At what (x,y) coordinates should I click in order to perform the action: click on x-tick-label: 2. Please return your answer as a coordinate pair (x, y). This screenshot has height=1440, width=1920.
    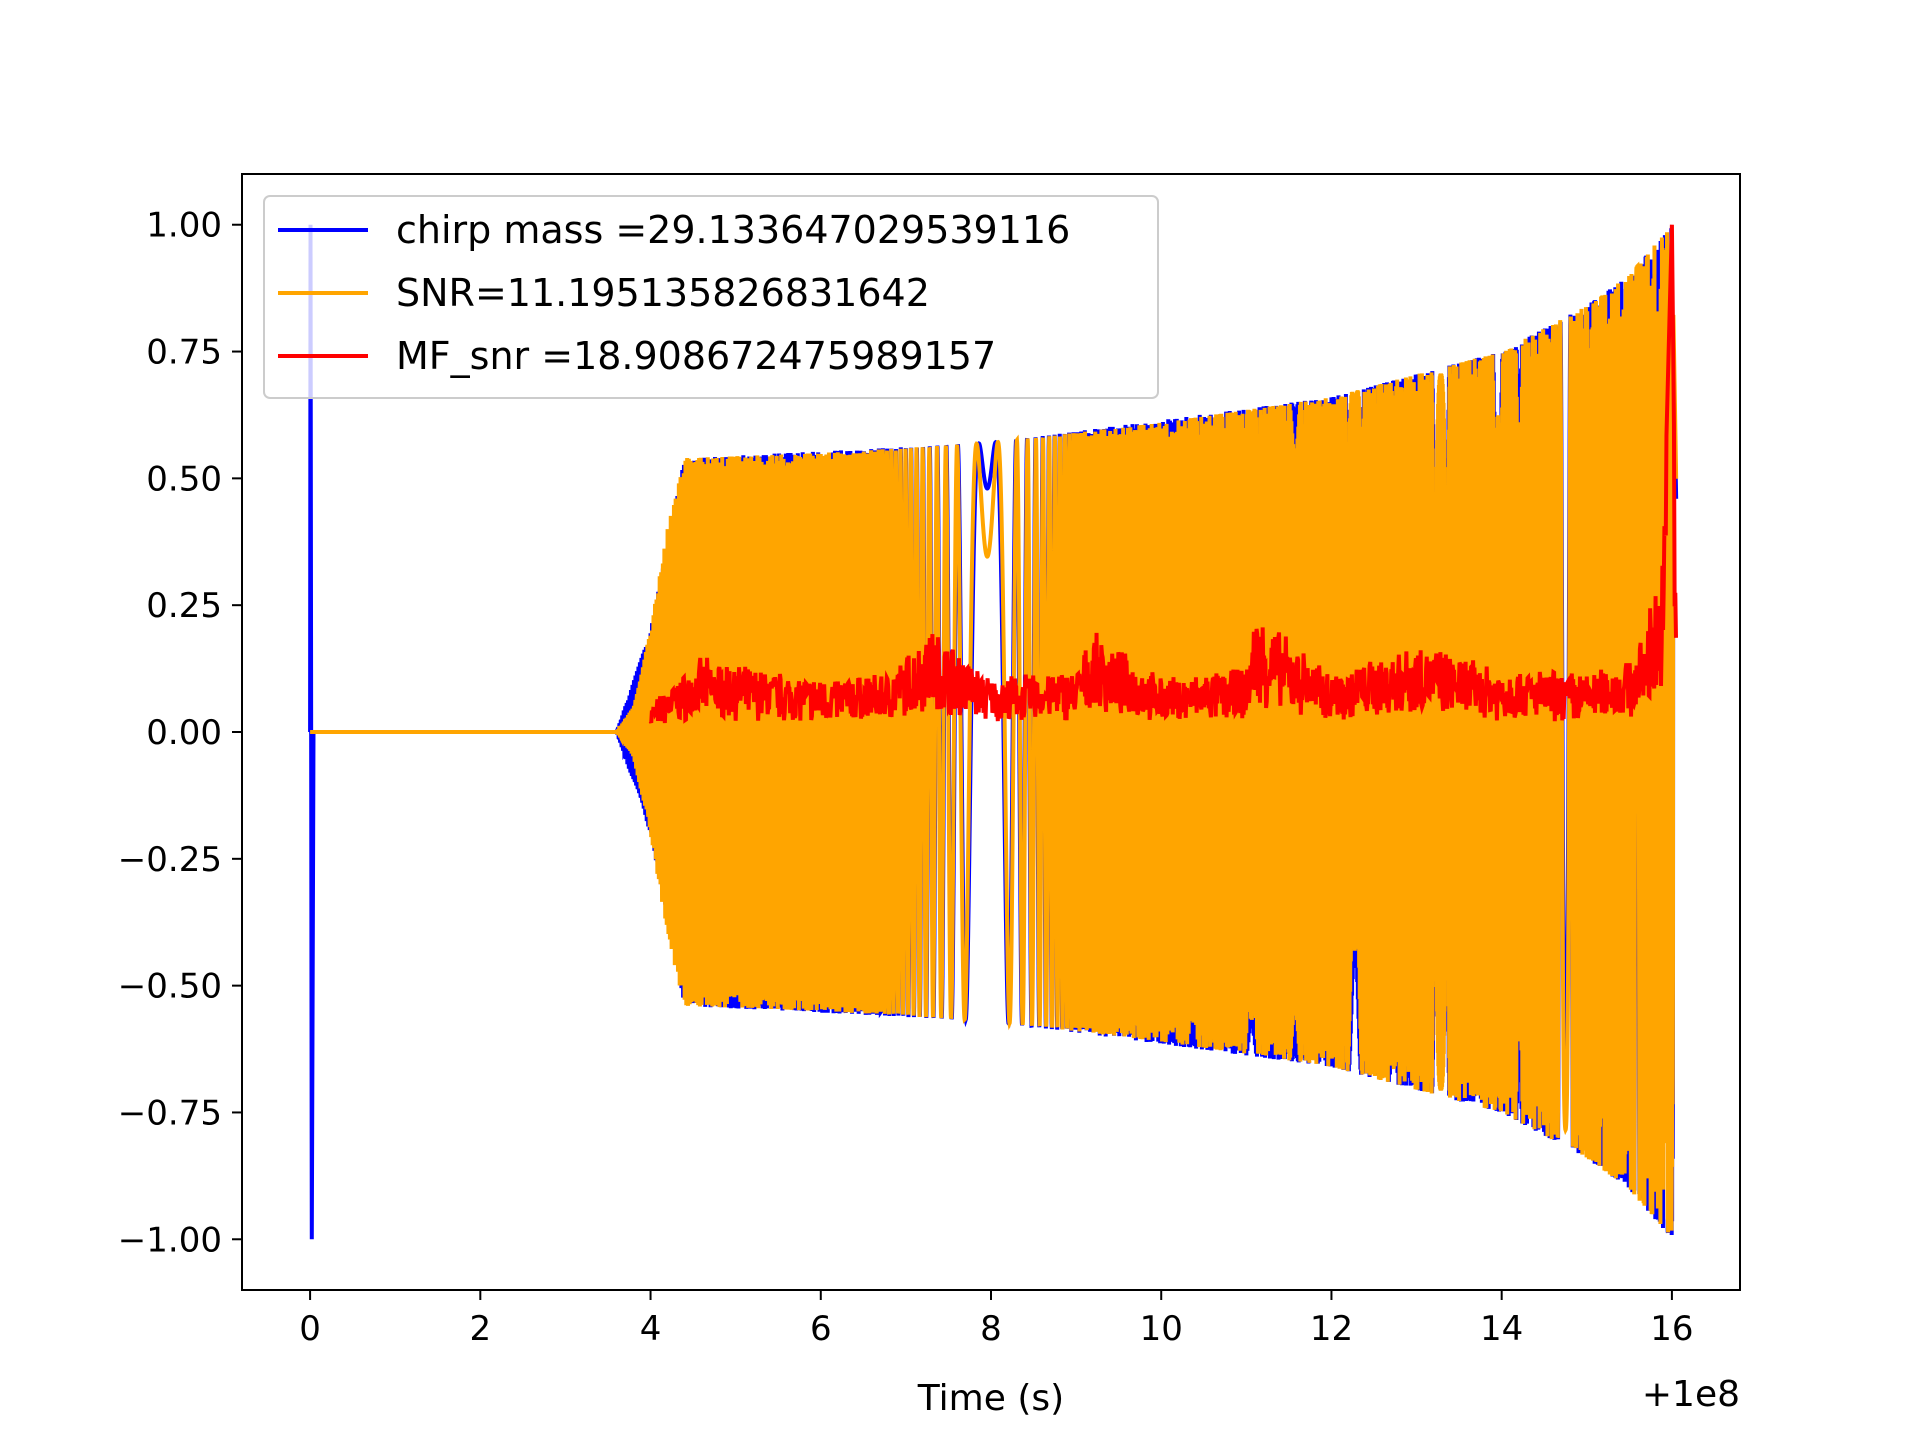
    Looking at the image, I should click on (480, 1329).